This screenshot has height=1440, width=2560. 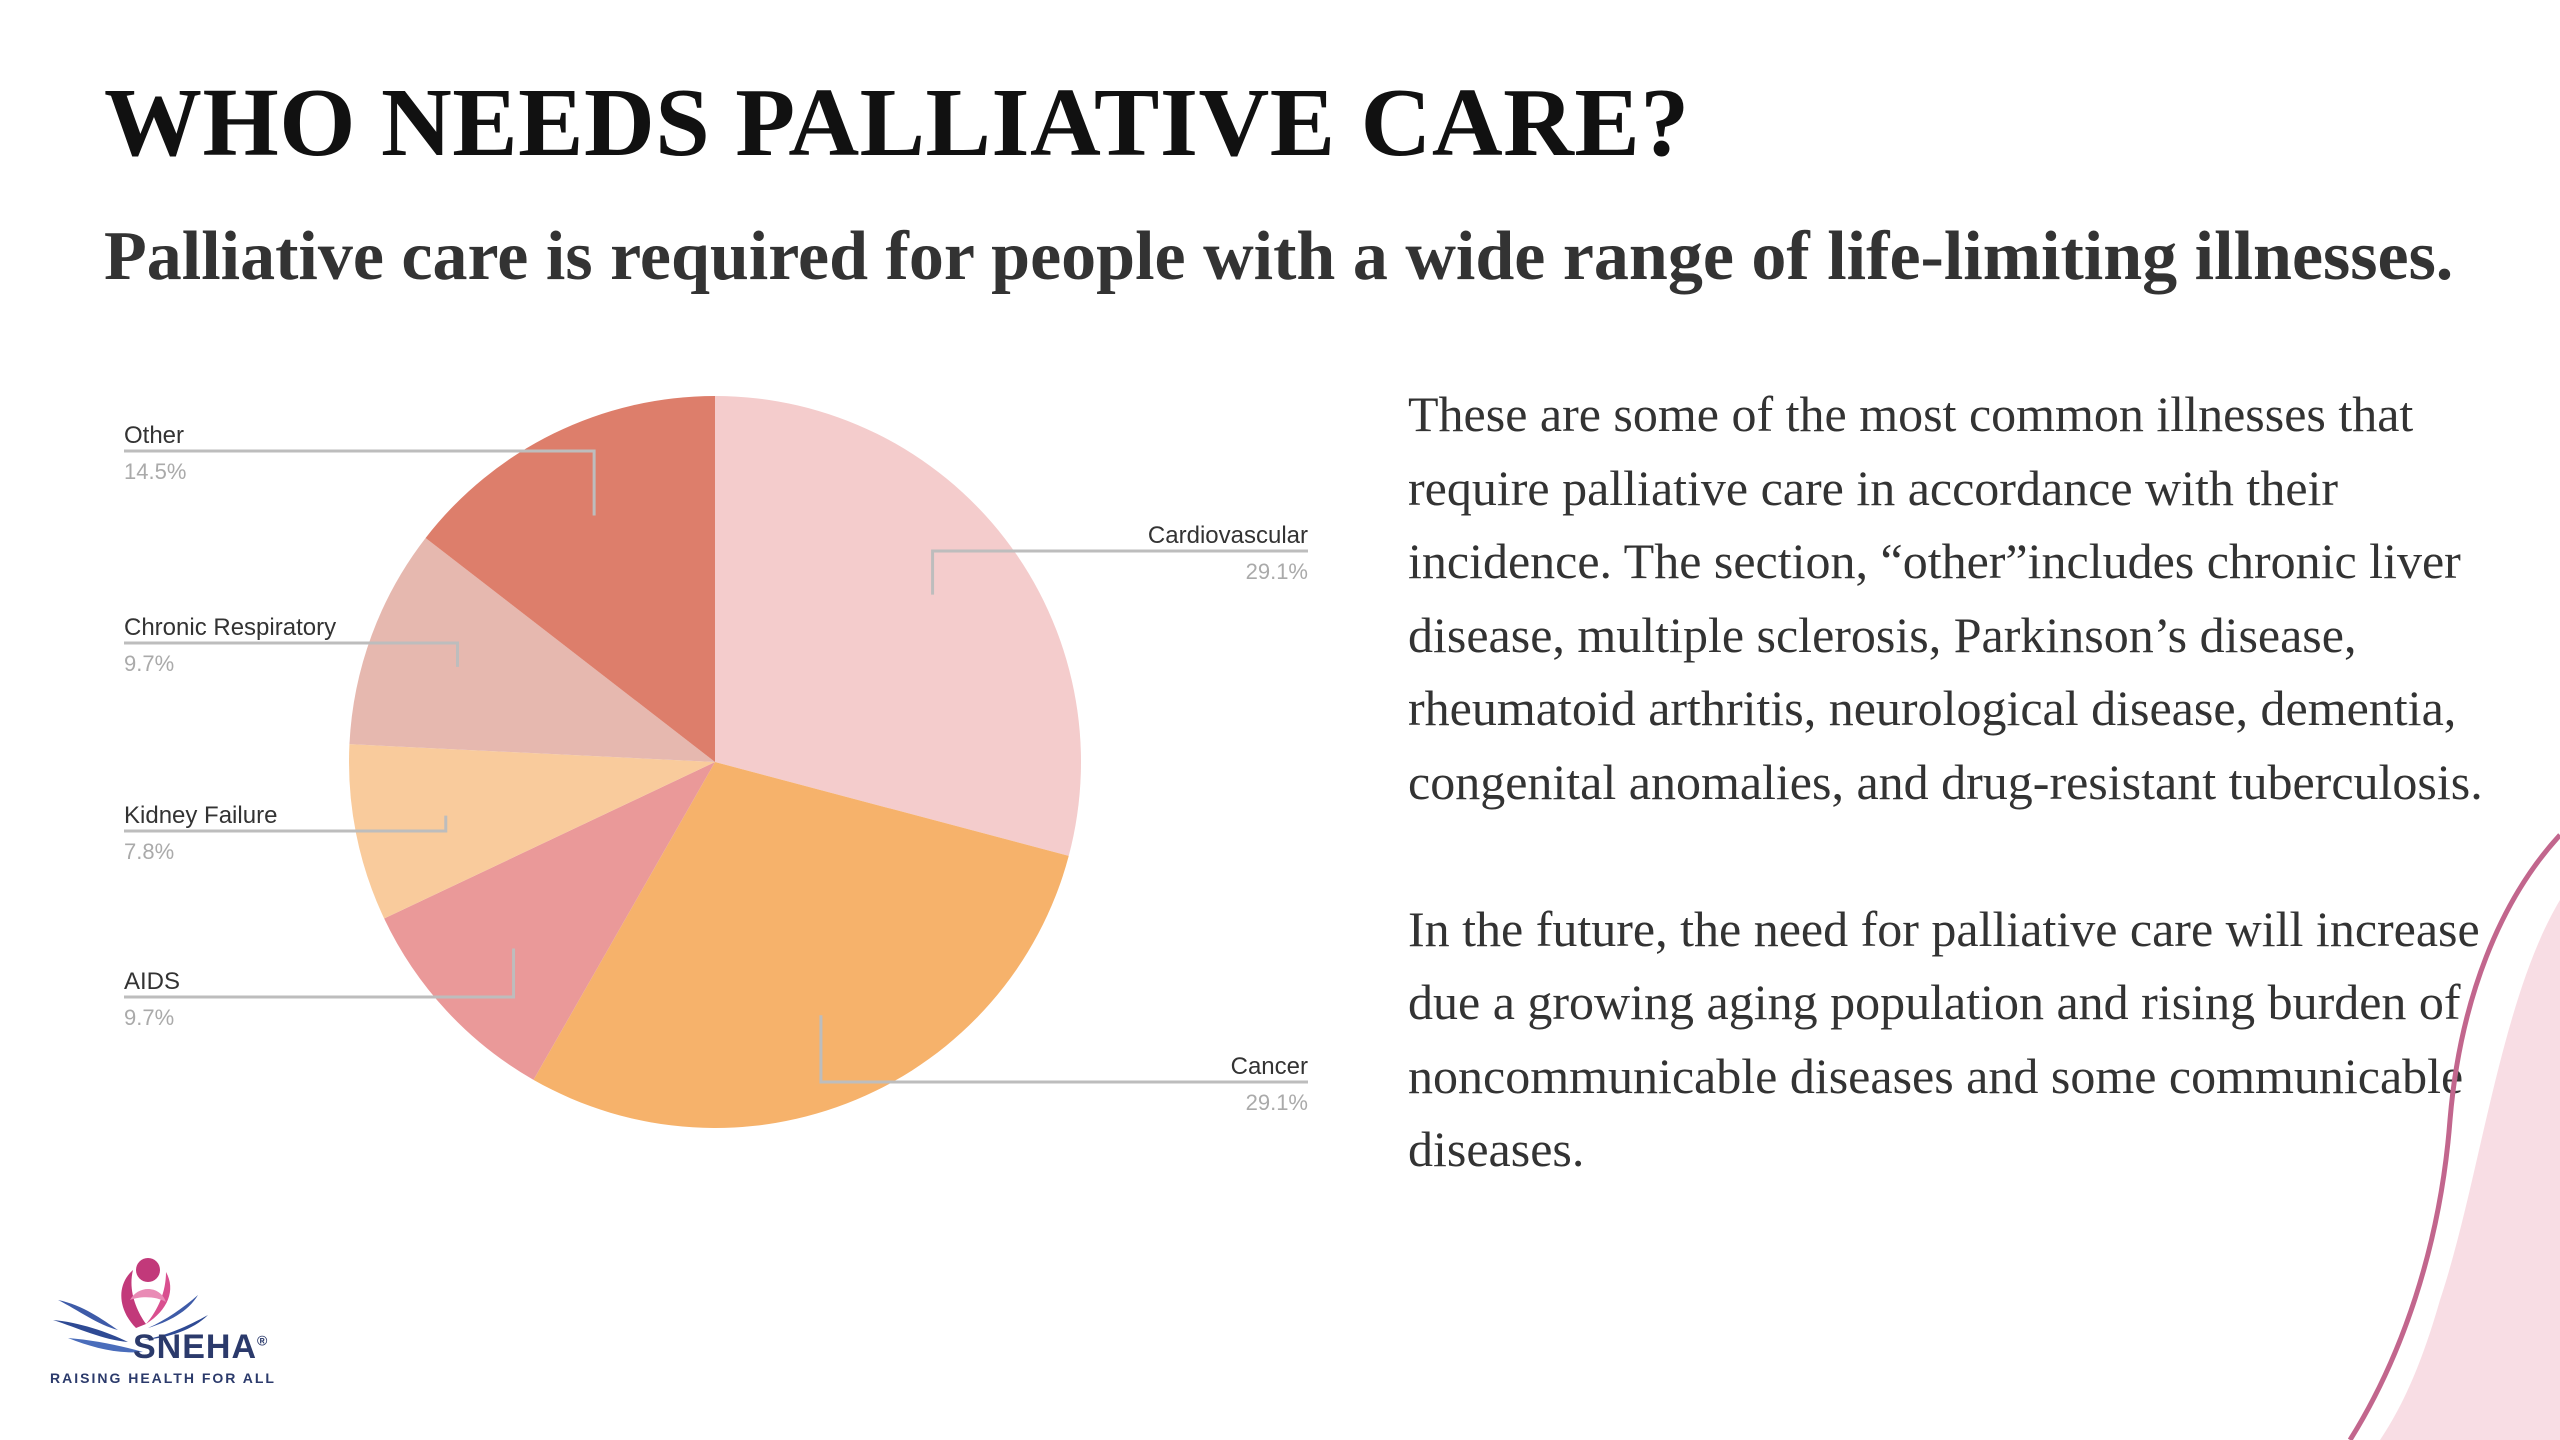 I want to click on slice-percent-aids: 9.7%, so click(x=149, y=1017).